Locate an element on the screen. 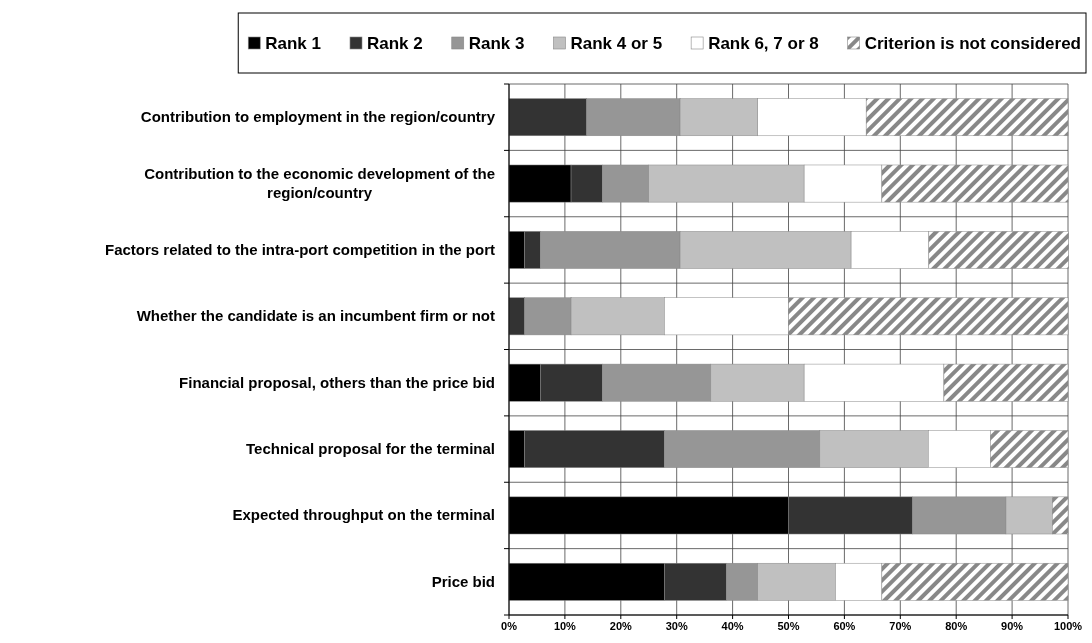 The image size is (1092, 643). x-tick-label: 0% is located at coordinates (509, 626).